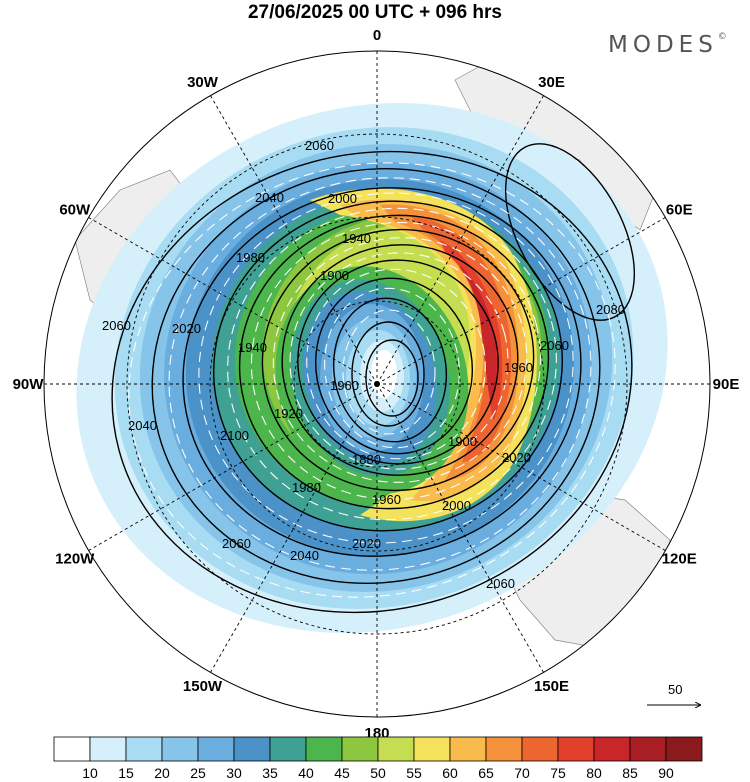  Describe the element at coordinates (675, 689) in the screenshot. I see `reference-vector-value: 50` at that location.